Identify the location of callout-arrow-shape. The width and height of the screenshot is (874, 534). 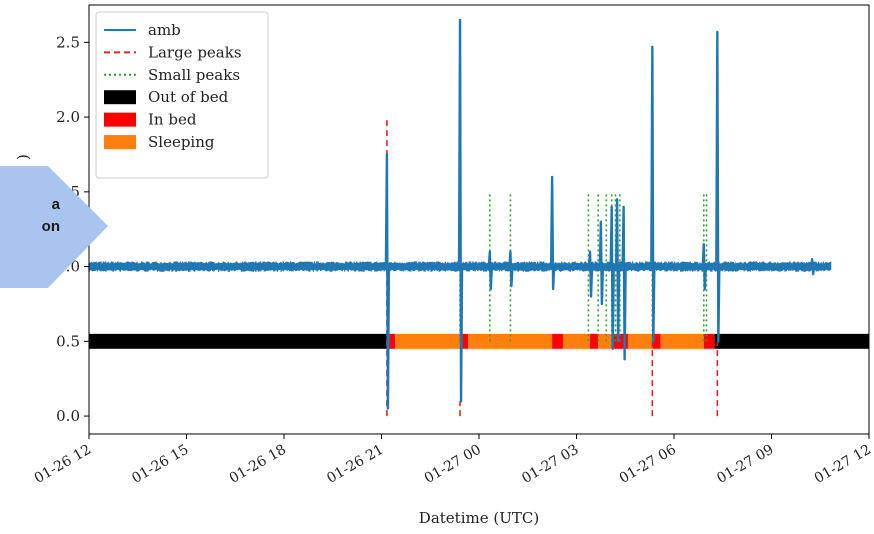
(54, 227).